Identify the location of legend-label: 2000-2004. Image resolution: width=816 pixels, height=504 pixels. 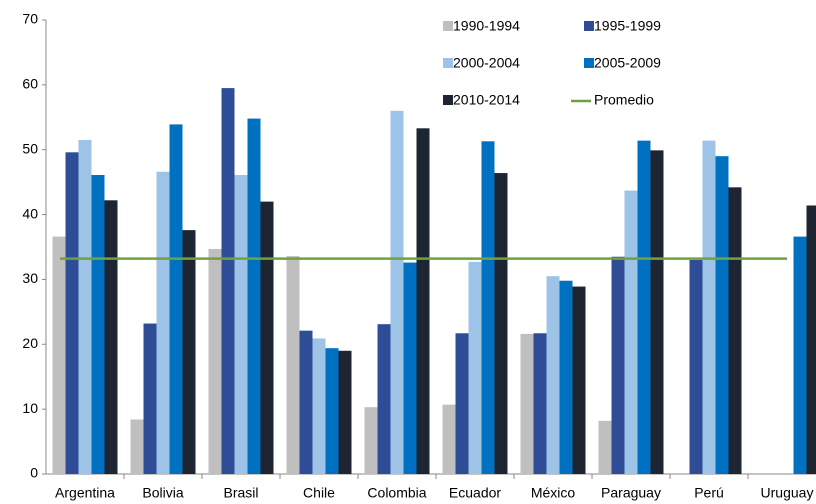
(486, 63).